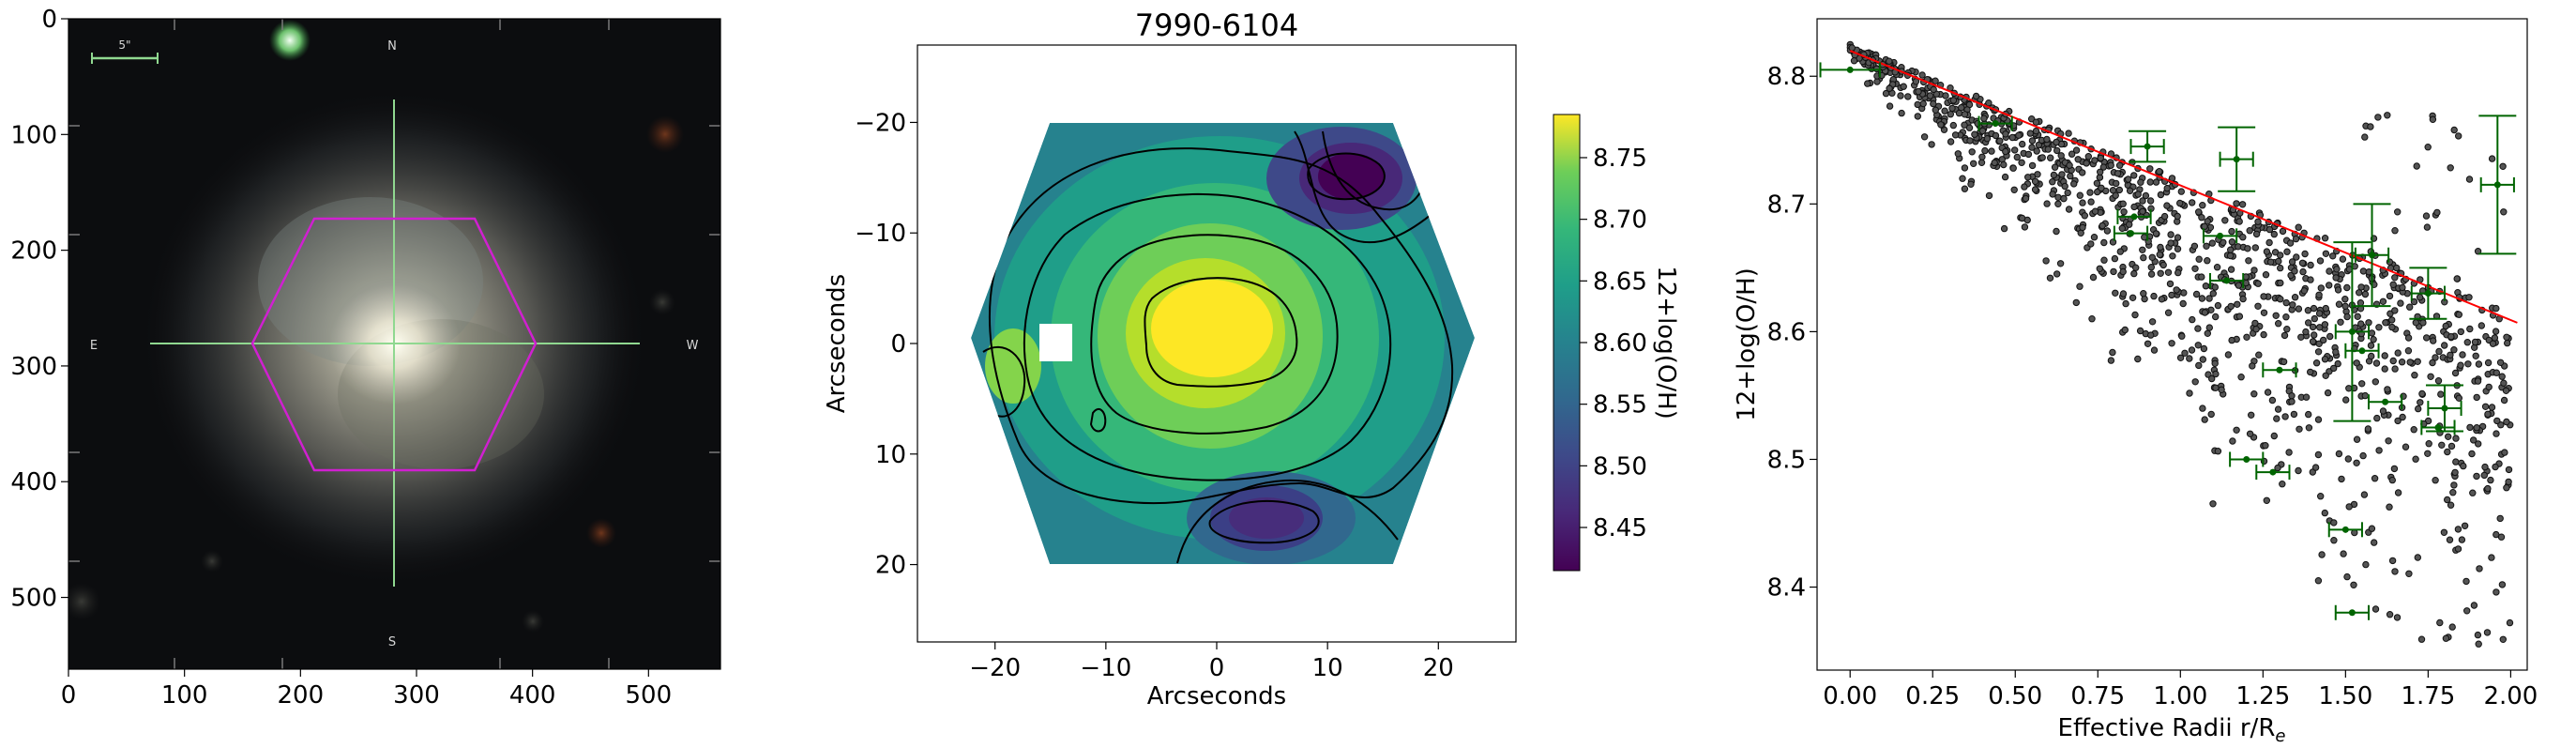 The height and width of the screenshot is (748, 2576). What do you see at coordinates (890, 566) in the screenshot?
I see `map-y-tick-label: 20` at bounding box center [890, 566].